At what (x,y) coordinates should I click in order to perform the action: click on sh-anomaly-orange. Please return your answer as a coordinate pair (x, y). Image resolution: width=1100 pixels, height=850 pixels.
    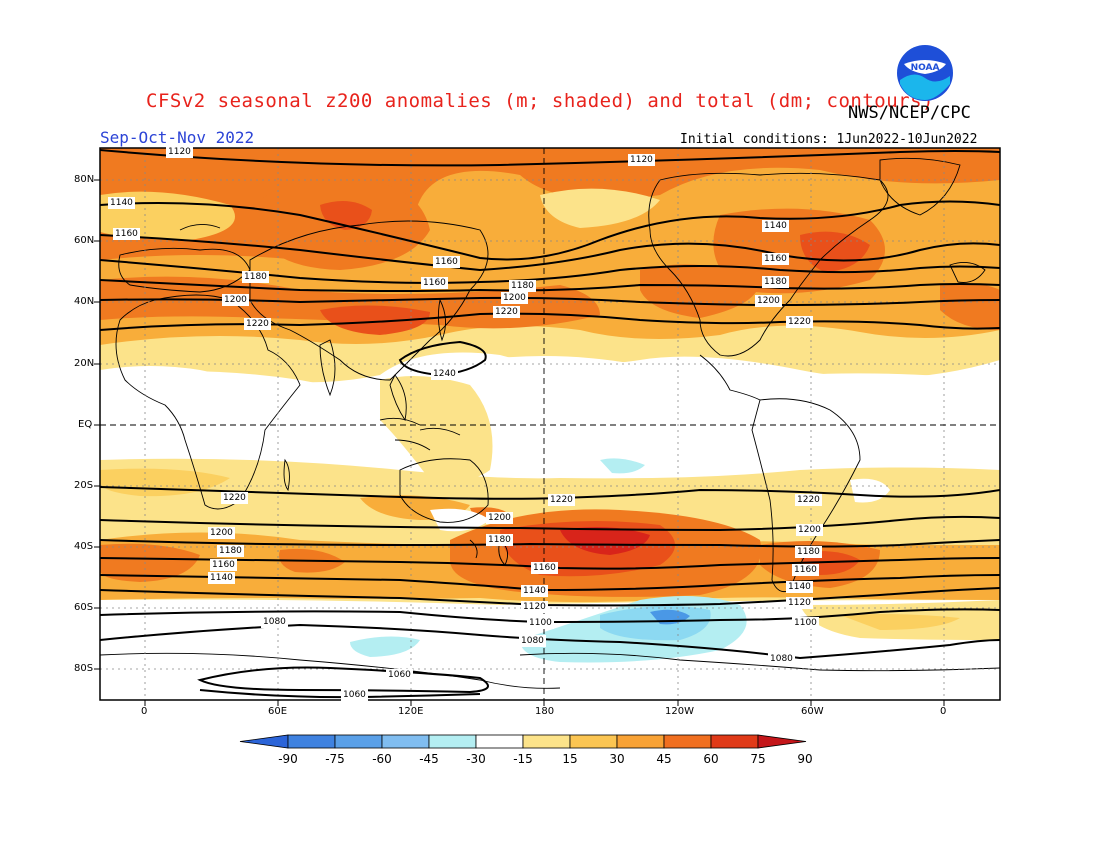
    Looking at the image, I should click on (150, 562).